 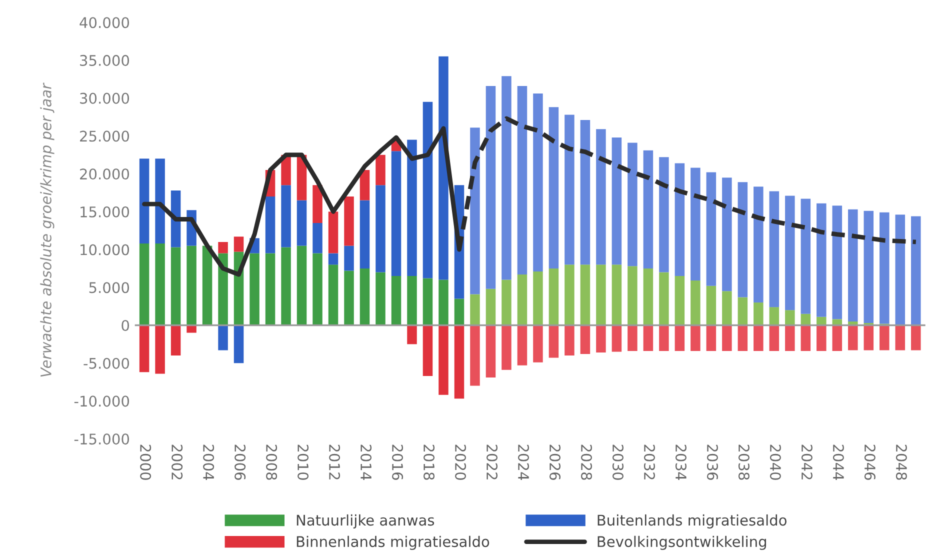 What do you see at coordinates (240, 462) in the screenshot?
I see `x-tick-label: 2006` at bounding box center [240, 462].